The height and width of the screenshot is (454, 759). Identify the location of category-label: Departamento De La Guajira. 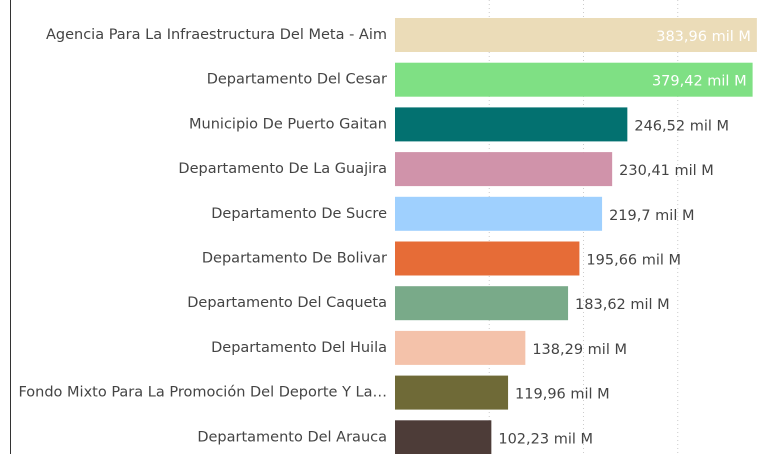
(282, 169).